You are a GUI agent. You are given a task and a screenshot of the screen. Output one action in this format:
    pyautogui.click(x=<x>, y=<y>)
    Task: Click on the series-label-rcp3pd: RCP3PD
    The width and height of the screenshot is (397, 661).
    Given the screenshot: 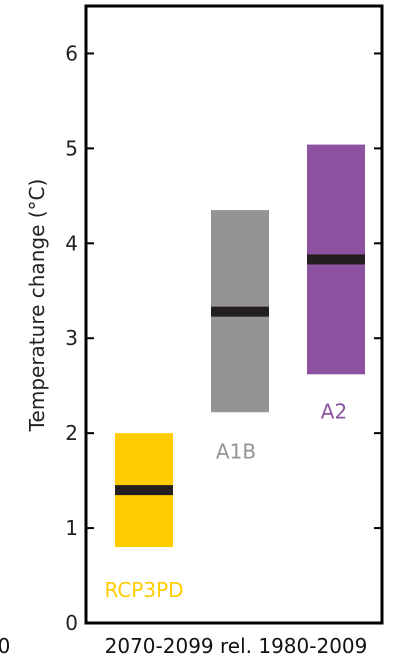 What is the action you would take?
    pyautogui.click(x=143, y=590)
    